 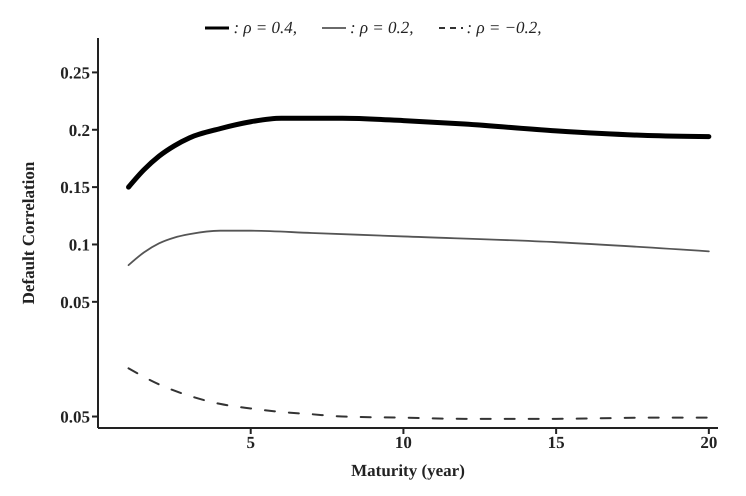 What do you see at coordinates (382, 28) in the screenshot?
I see `legend-label: : ρ = 0.2,` at bounding box center [382, 28].